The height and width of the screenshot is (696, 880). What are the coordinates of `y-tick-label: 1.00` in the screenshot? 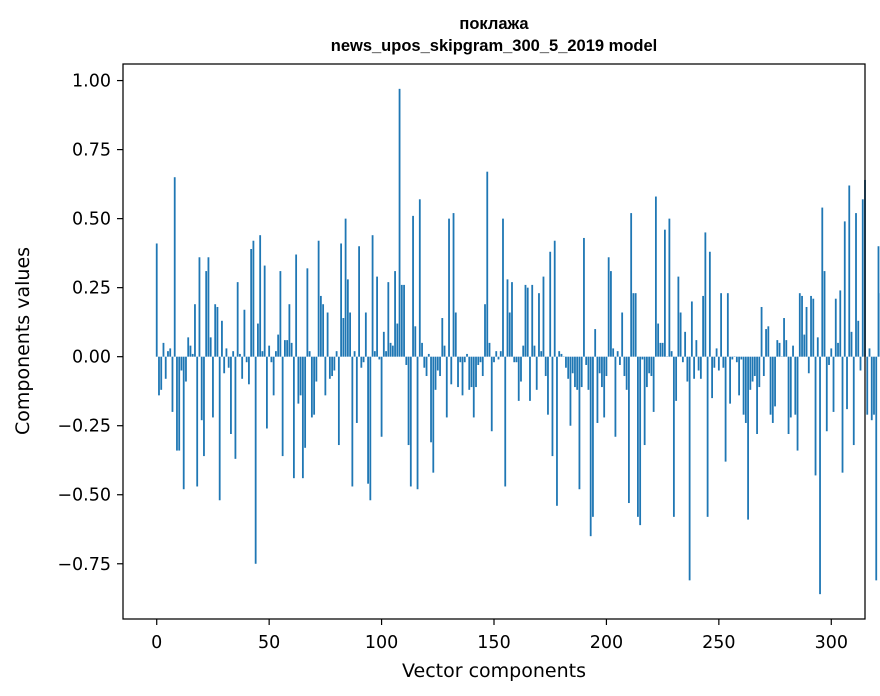 It's located at (91, 82).